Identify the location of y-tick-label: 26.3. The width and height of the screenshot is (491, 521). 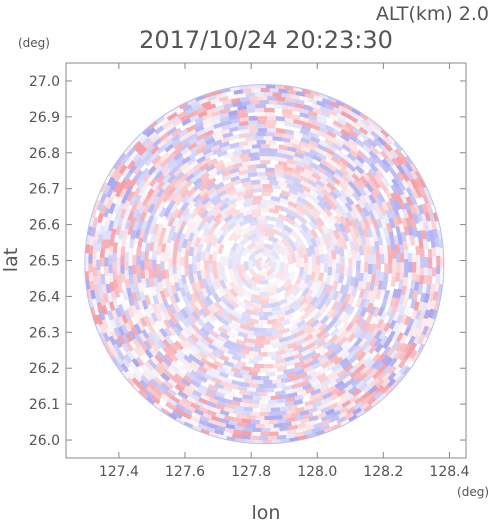
(44, 333).